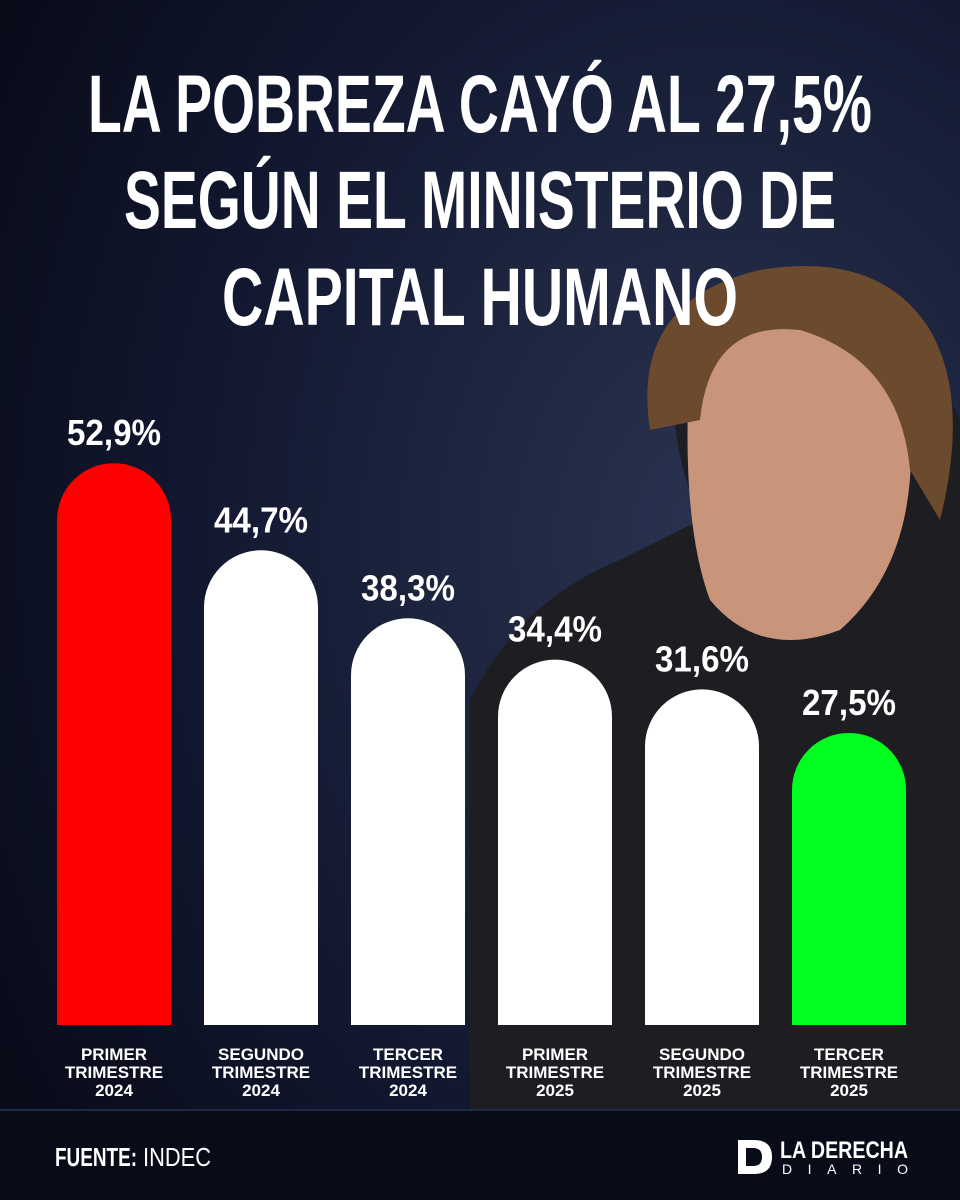 The image size is (960, 1200). I want to click on logo-icon, so click(755, 1157).